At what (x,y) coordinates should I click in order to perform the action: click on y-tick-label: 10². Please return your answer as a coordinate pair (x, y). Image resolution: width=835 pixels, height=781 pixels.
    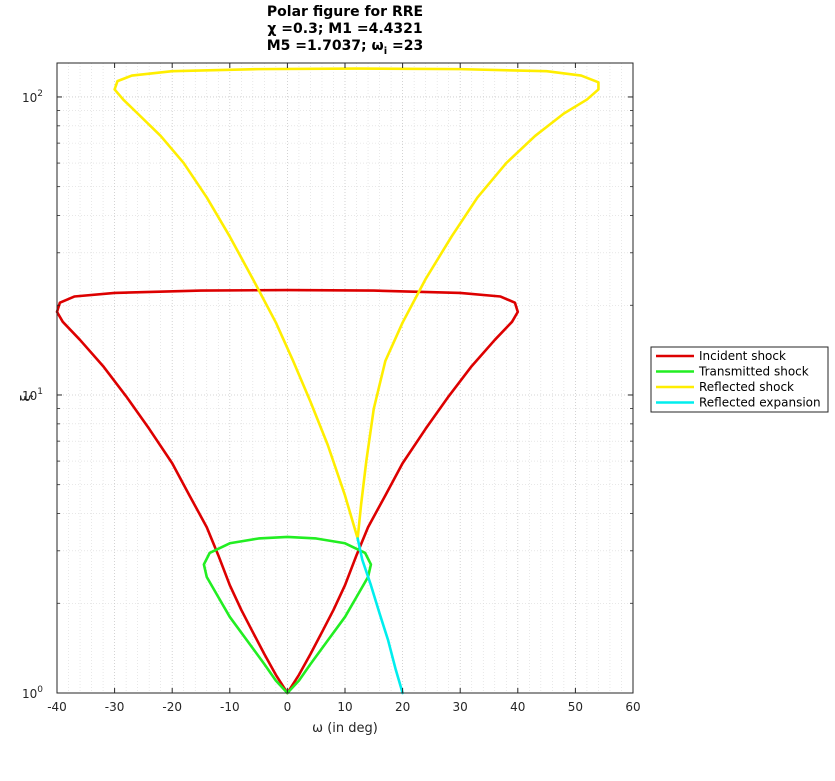
    Looking at the image, I should click on (32, 97).